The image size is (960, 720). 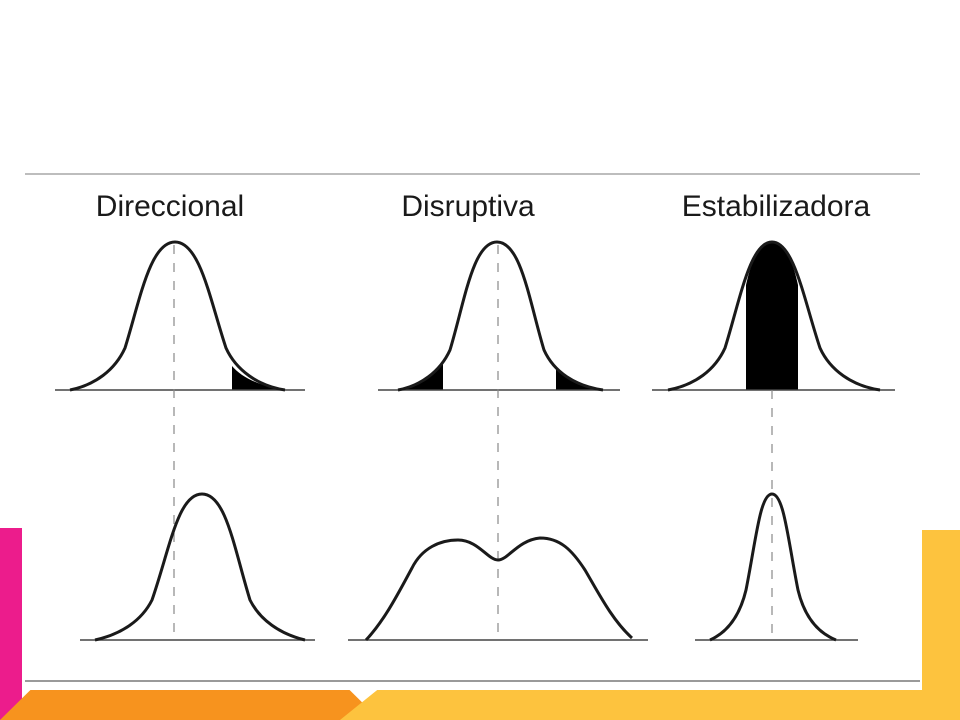 What do you see at coordinates (650, 705) in the screenshot?
I see `bottom-yellow-band` at bounding box center [650, 705].